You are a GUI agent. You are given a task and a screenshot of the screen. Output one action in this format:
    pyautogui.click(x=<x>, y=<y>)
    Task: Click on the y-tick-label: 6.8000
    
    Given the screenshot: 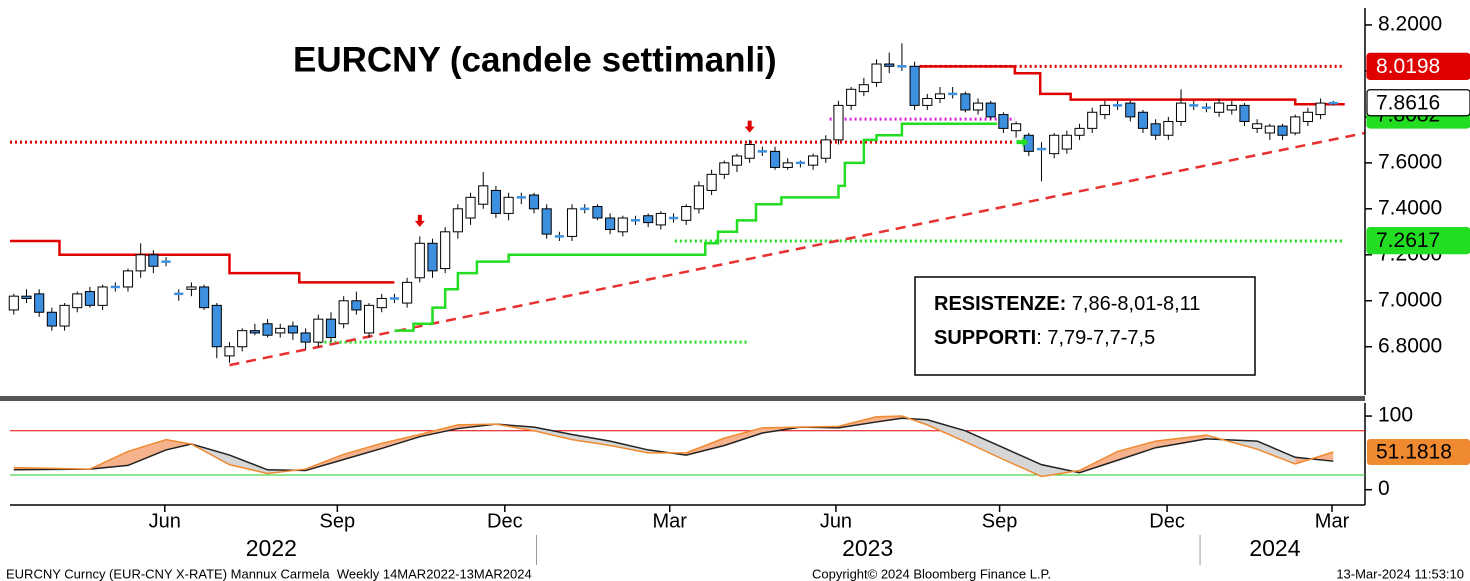 What is the action you would take?
    pyautogui.click(x=1410, y=345)
    